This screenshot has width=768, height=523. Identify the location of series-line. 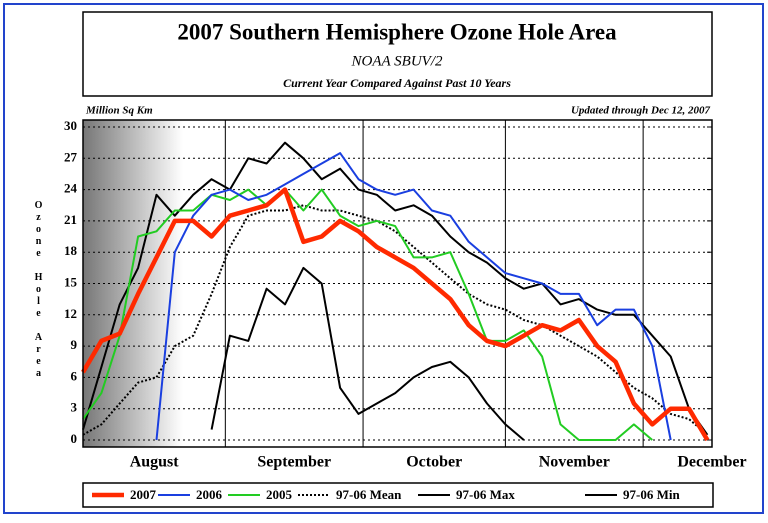
(367, 353).